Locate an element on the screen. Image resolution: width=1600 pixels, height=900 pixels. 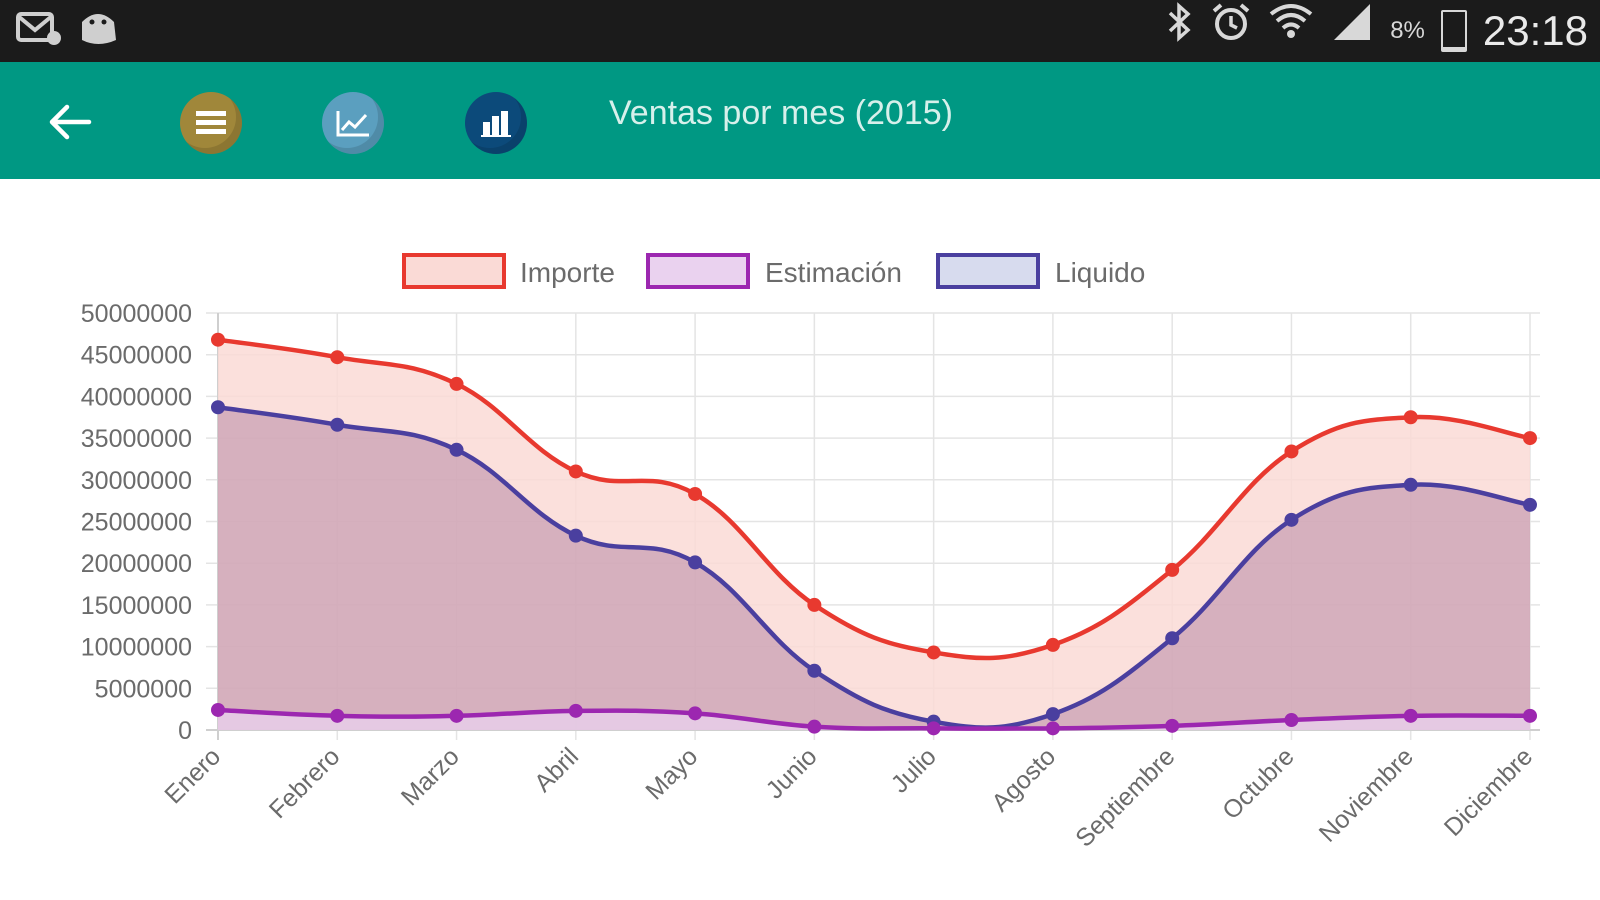
bluetooth-icon is located at coordinates (1179, 31).